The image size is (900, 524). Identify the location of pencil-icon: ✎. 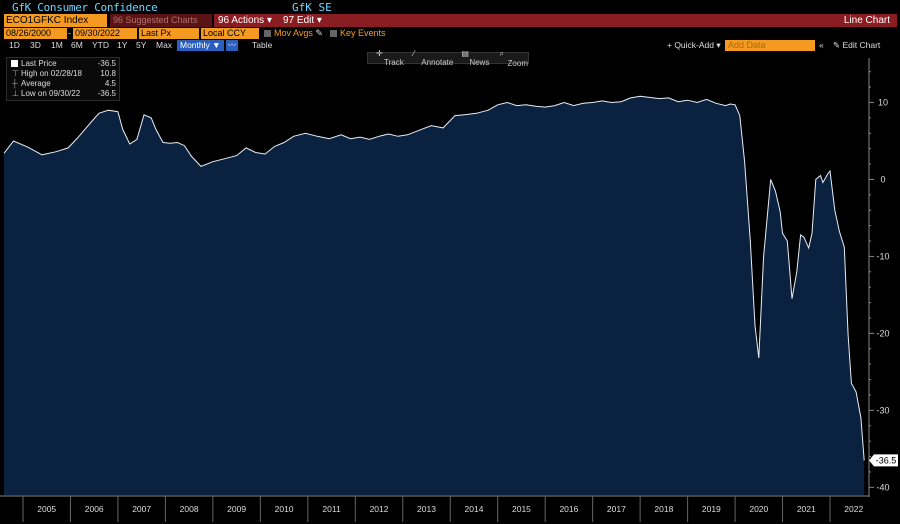
(319, 33).